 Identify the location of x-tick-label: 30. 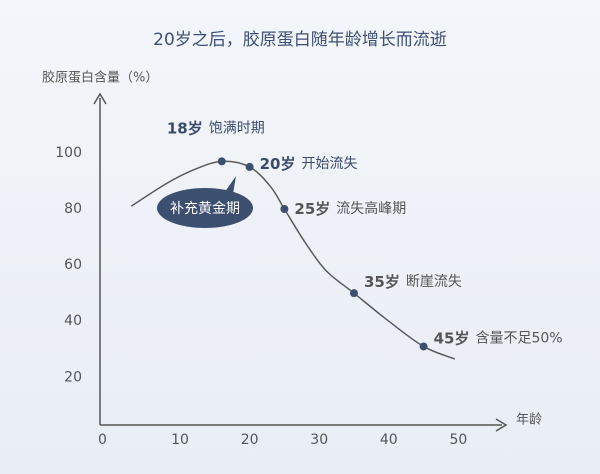
(319, 440).